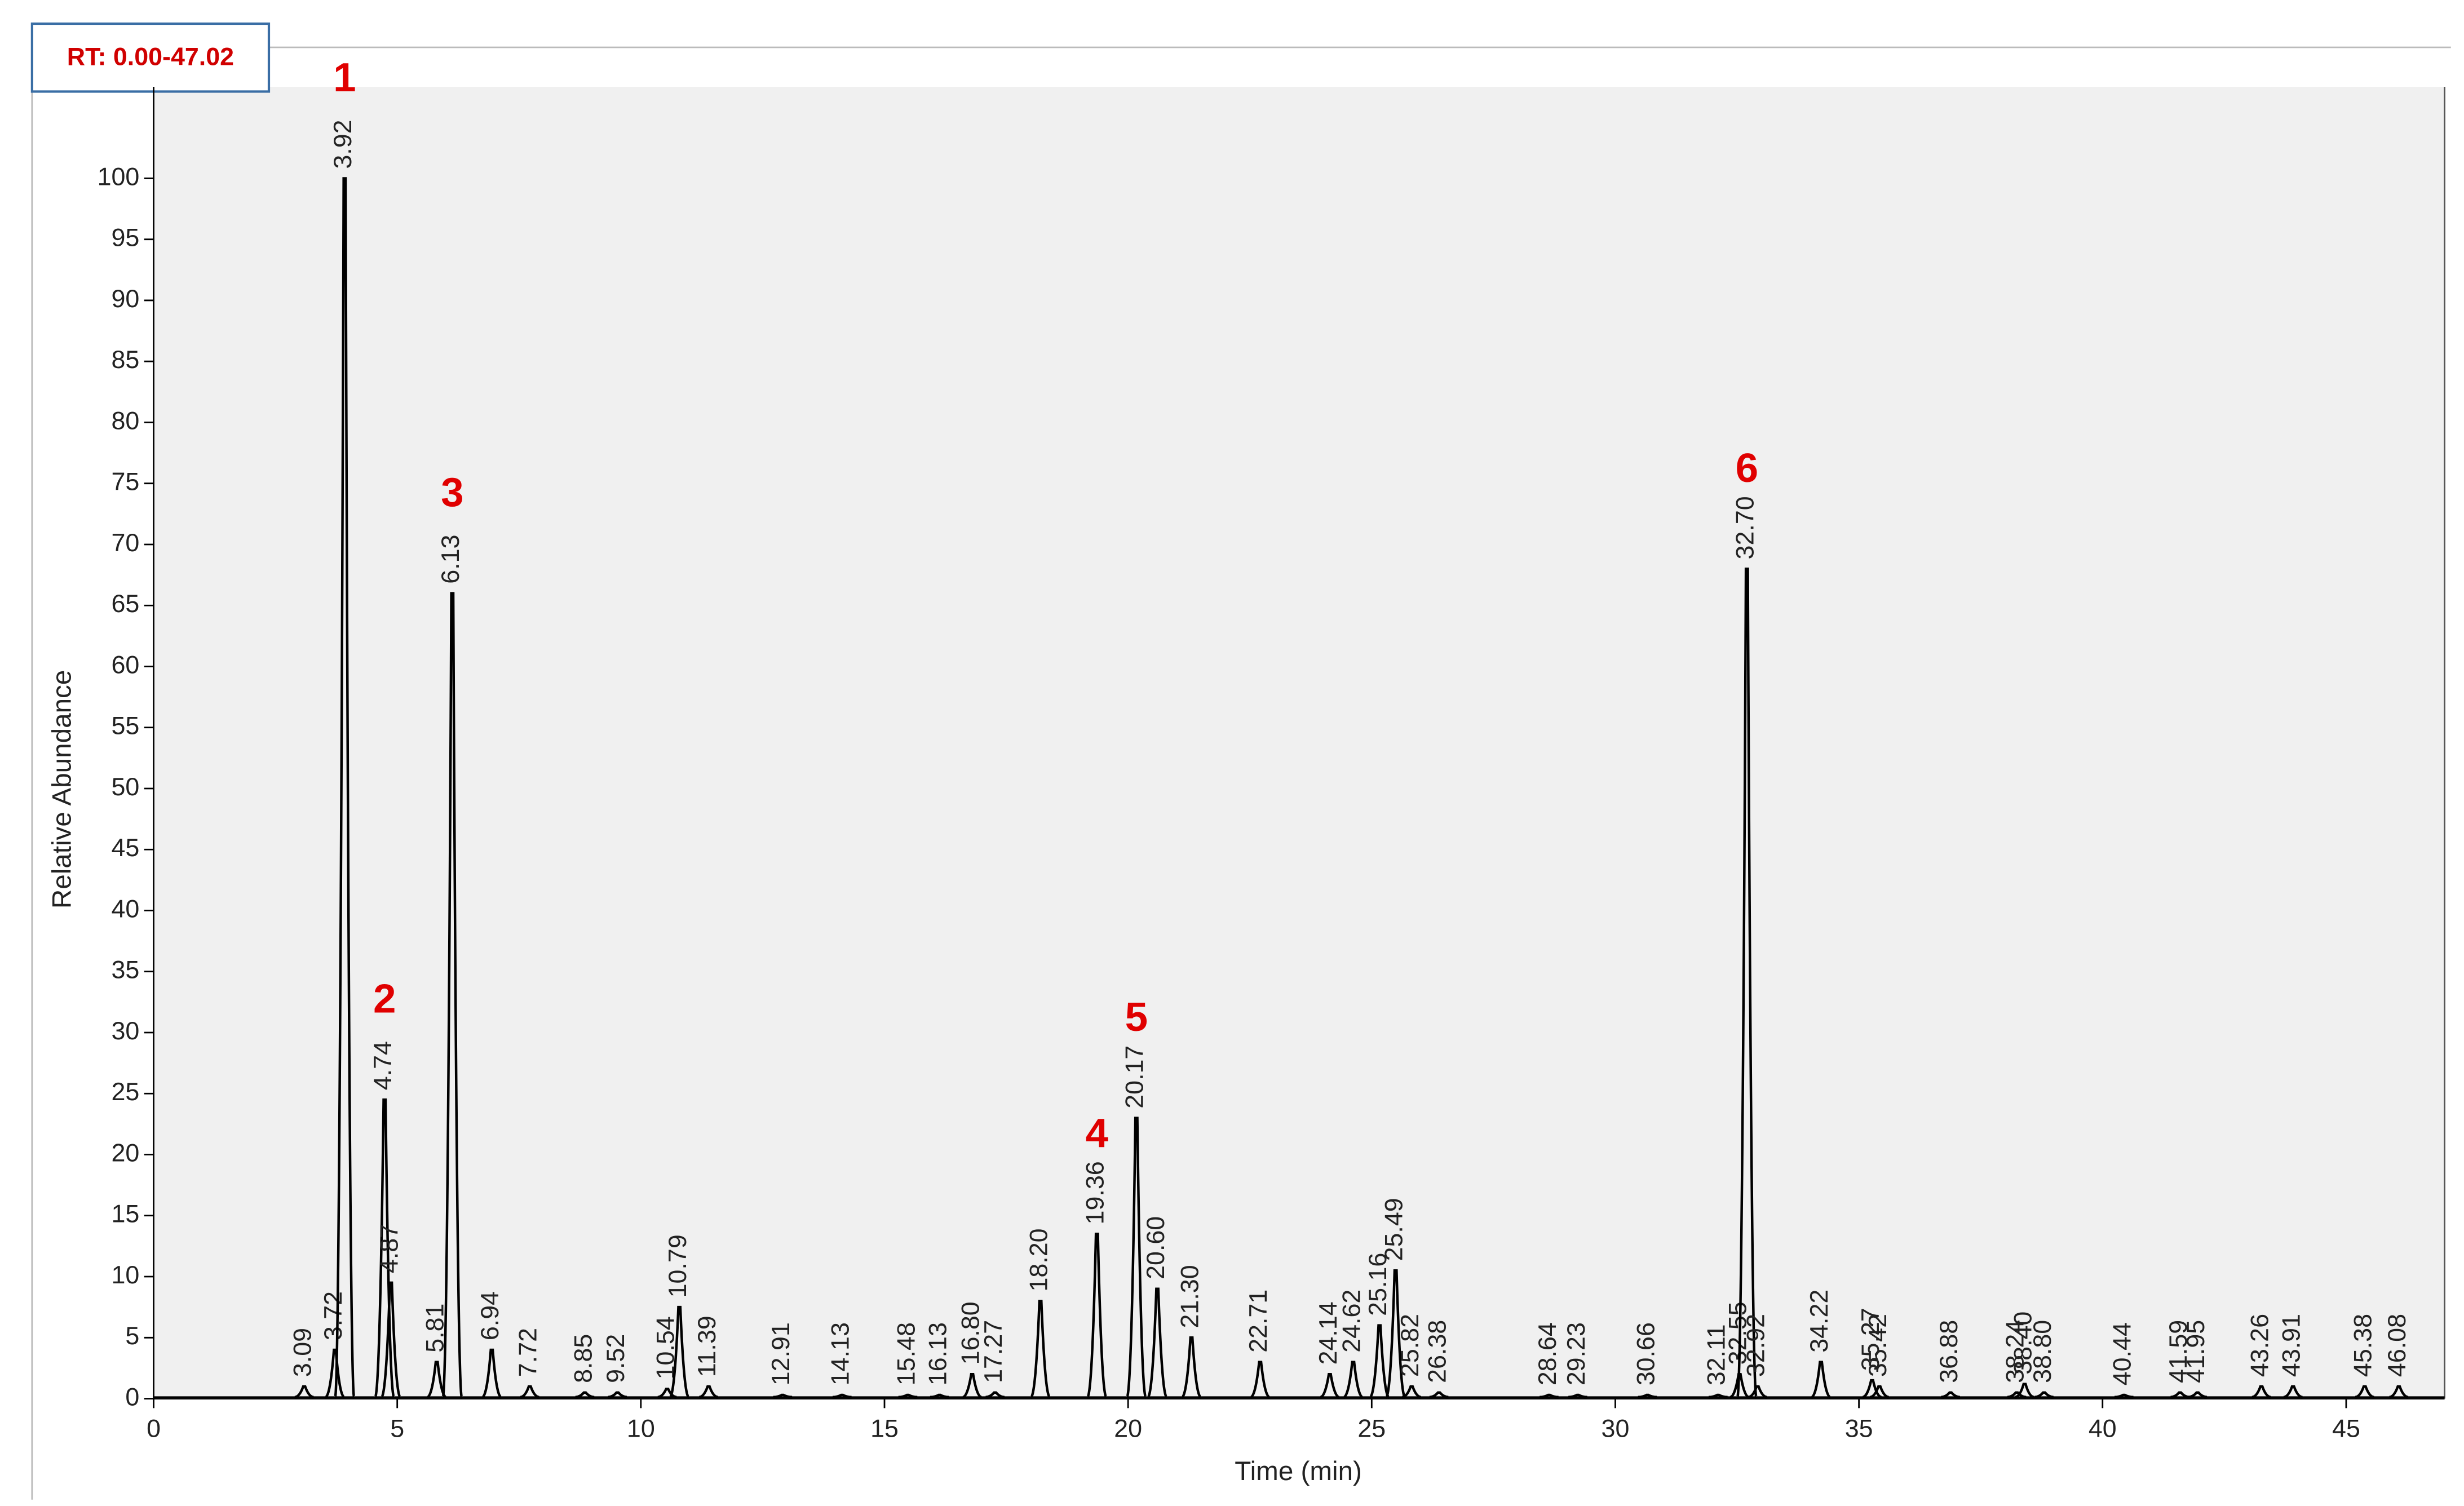 The height and width of the screenshot is (1506, 2464). Describe the element at coordinates (125, 1031) in the screenshot. I see `y-tick-label: 30` at that location.